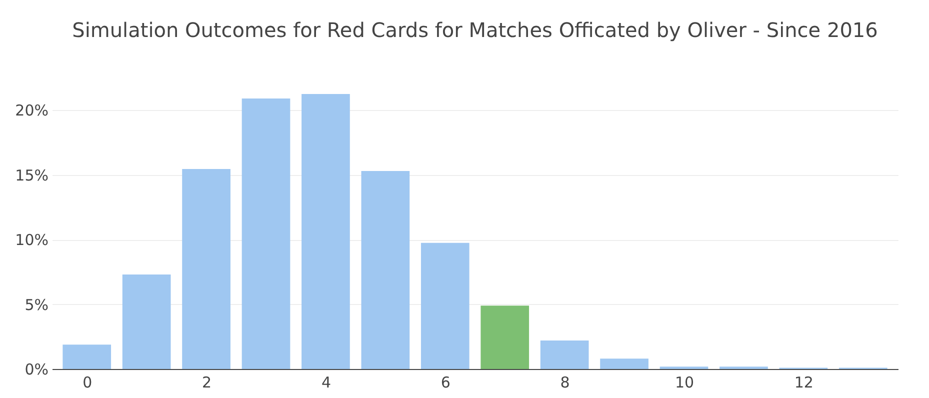  I want to click on y-tick-label: 15%, so click(31, 175).